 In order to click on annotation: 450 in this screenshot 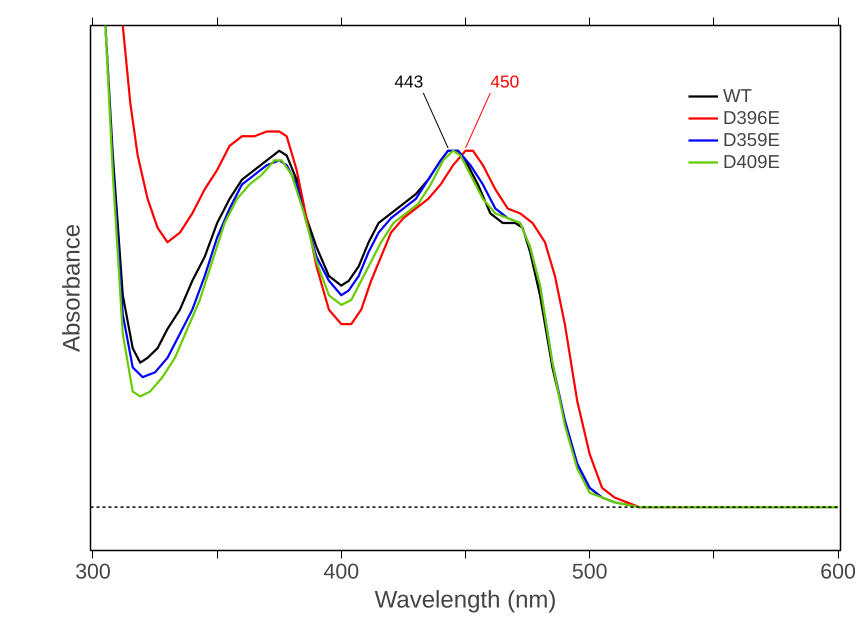, I will do `click(505, 82)`.